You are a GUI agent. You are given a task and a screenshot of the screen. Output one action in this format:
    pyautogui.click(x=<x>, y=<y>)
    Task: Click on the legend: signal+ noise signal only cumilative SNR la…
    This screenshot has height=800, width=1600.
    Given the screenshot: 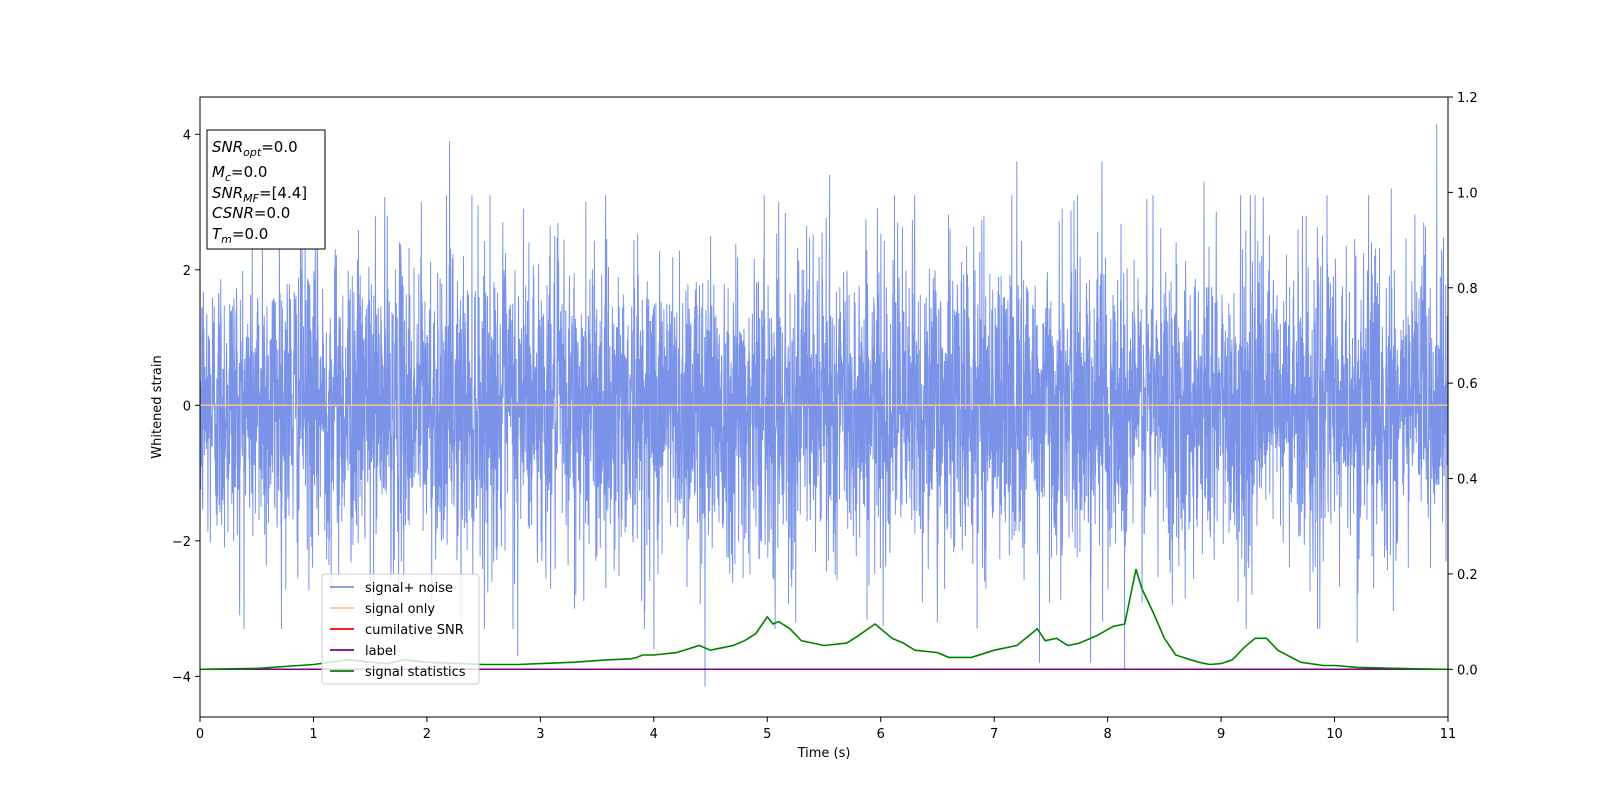 What is the action you would take?
    pyautogui.click(x=400, y=629)
    